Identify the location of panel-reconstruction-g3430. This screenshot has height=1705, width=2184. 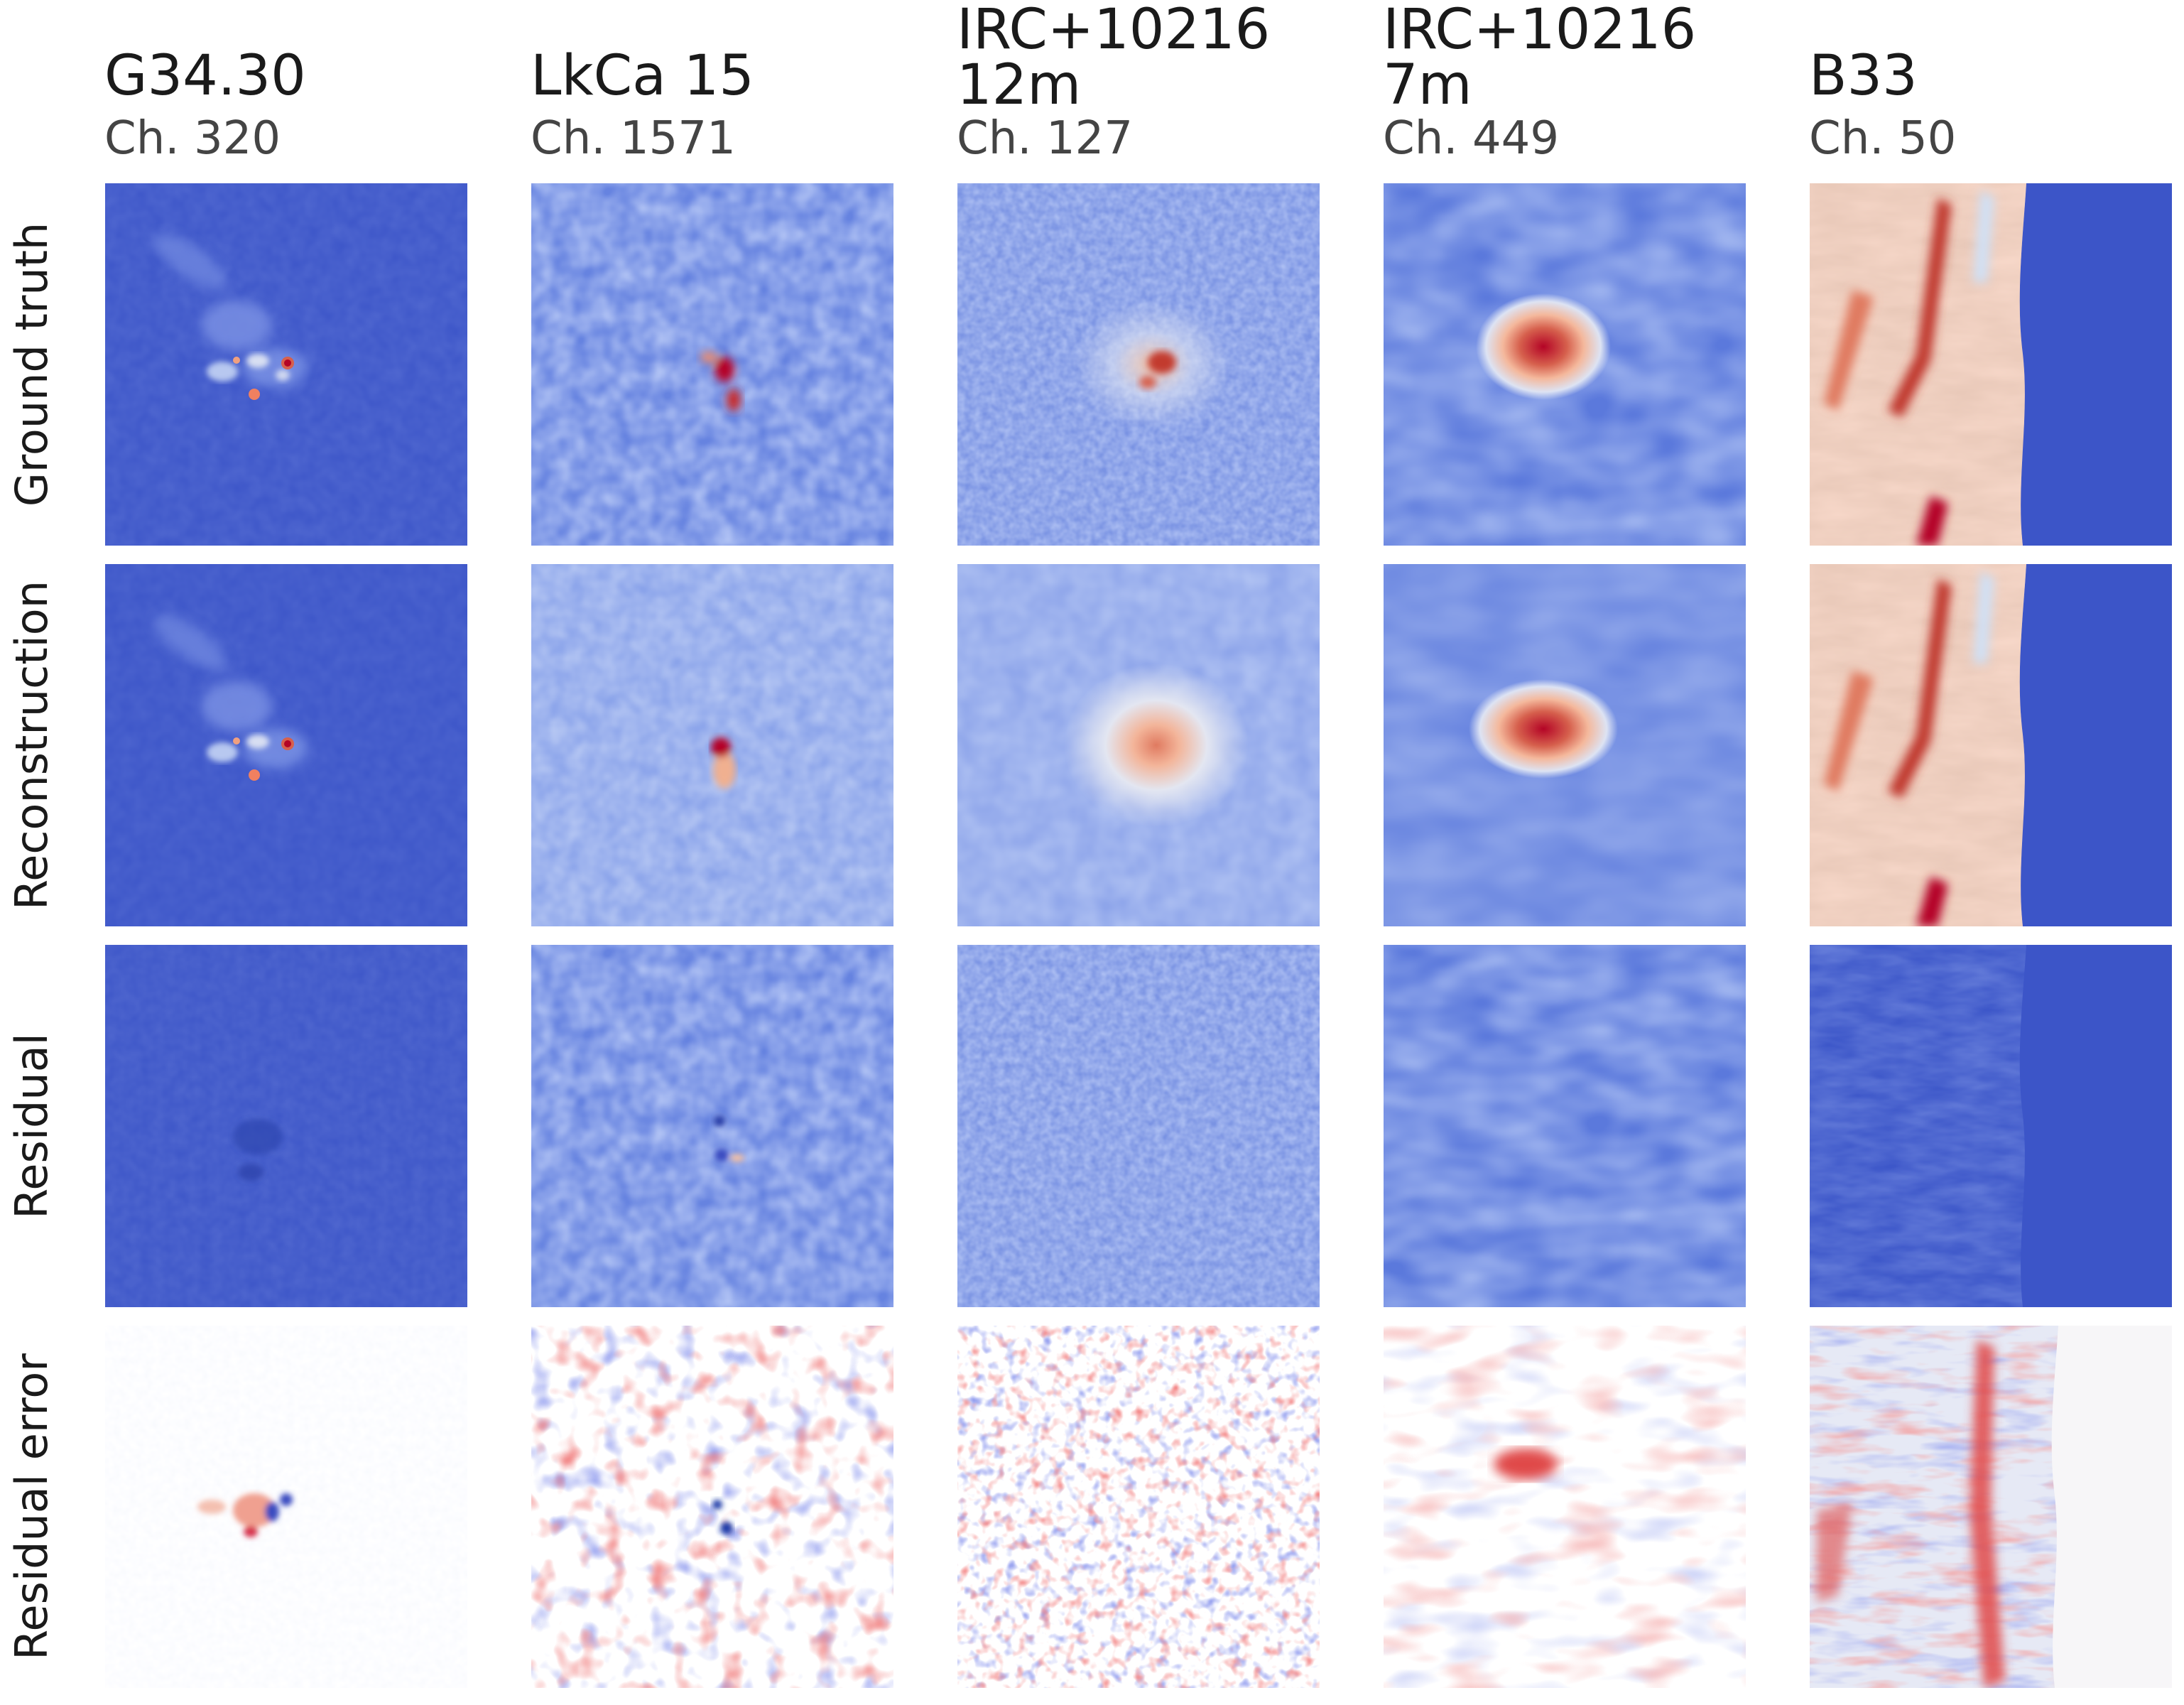
(286, 745).